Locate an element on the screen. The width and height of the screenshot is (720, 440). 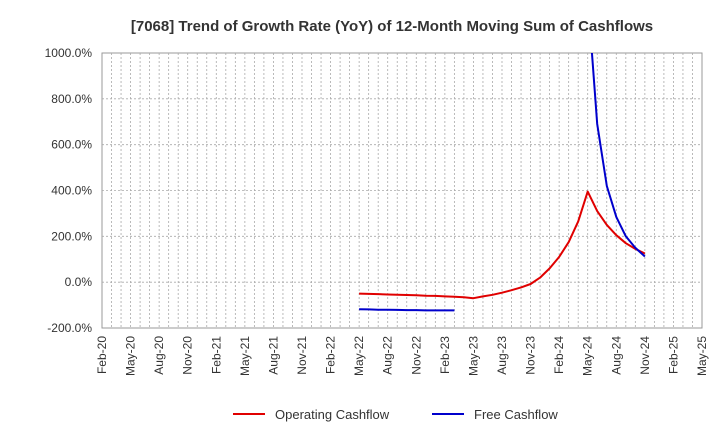
y-tick-label: 1000.0% is located at coordinates (69, 53).